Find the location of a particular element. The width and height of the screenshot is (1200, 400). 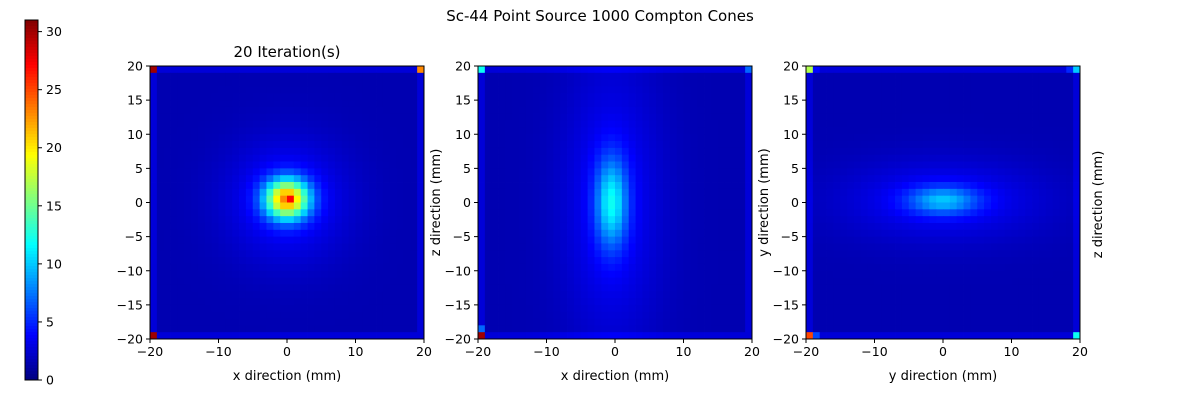

colorbar-segment is located at coordinates (31, 328).